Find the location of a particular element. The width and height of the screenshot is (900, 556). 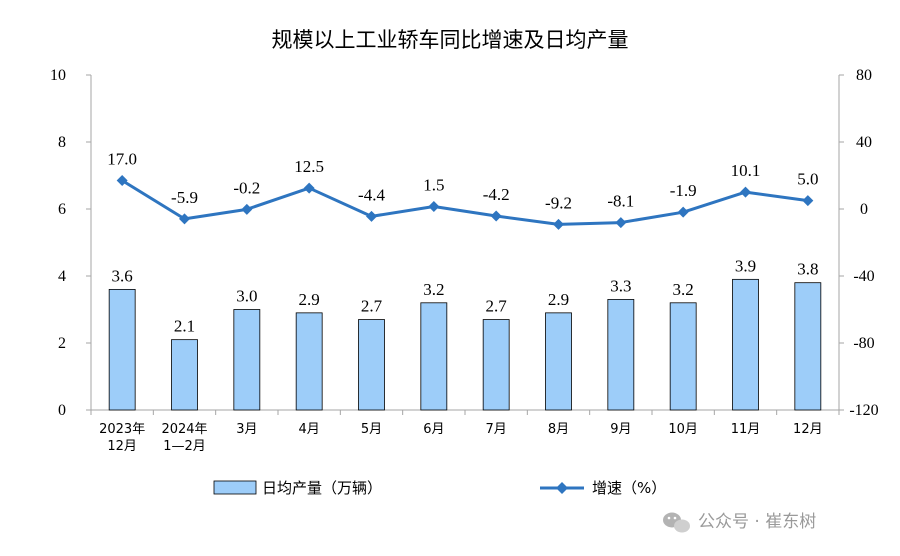

line-data-label: -8.1 is located at coordinates (620, 201).